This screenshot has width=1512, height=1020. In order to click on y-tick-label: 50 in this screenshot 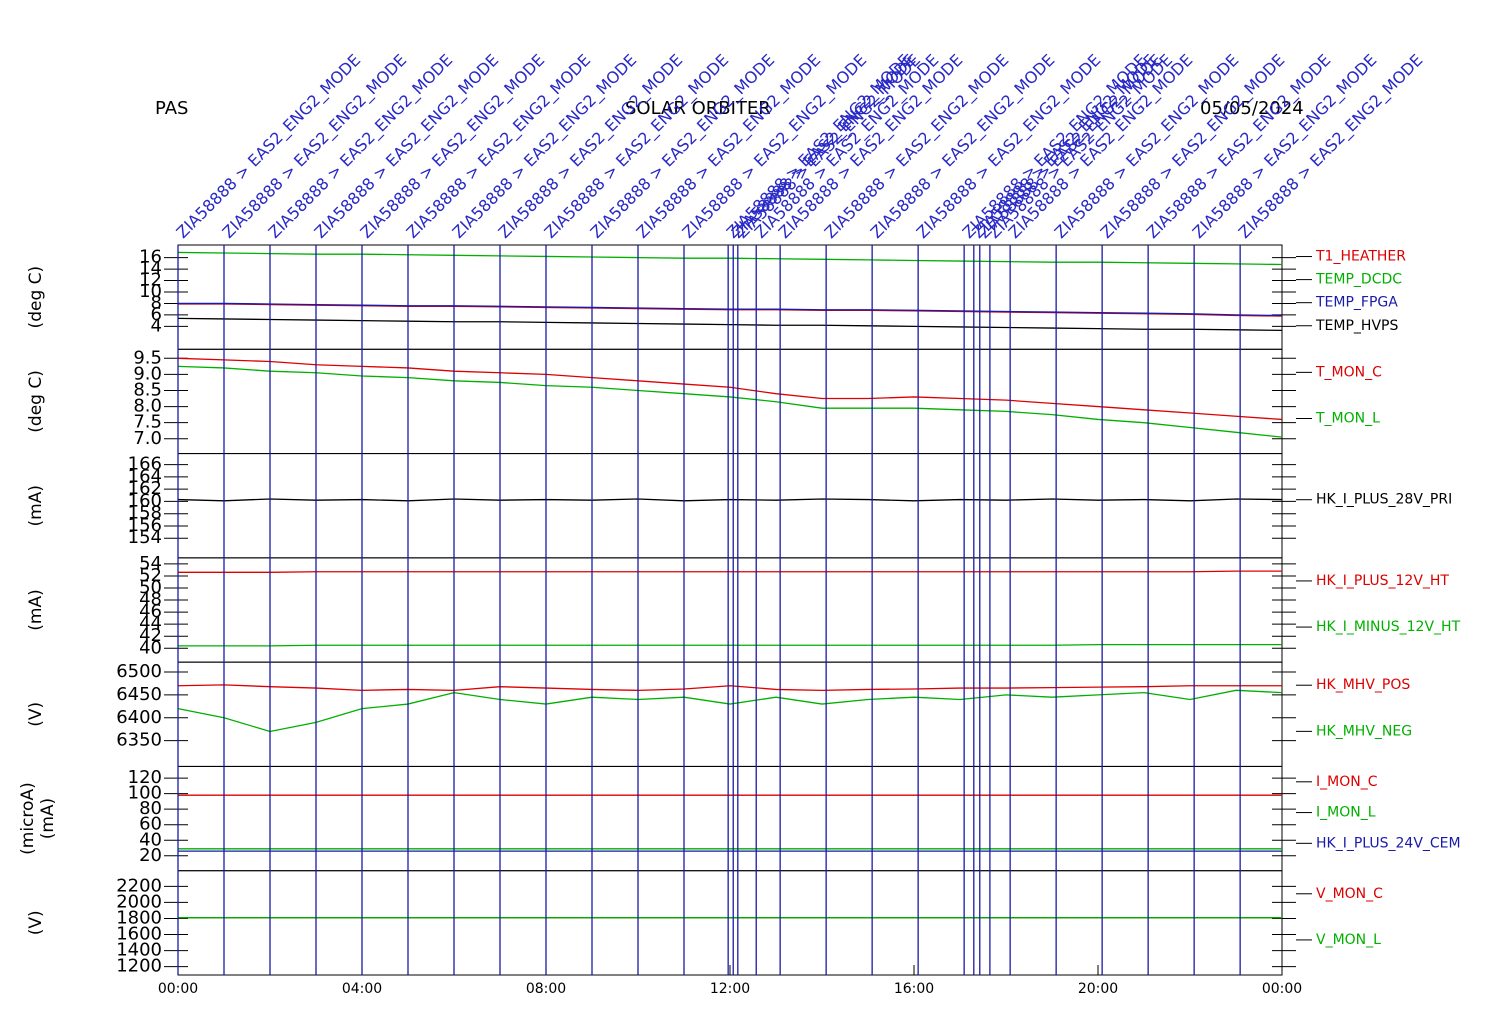, I will do `click(150, 587)`.